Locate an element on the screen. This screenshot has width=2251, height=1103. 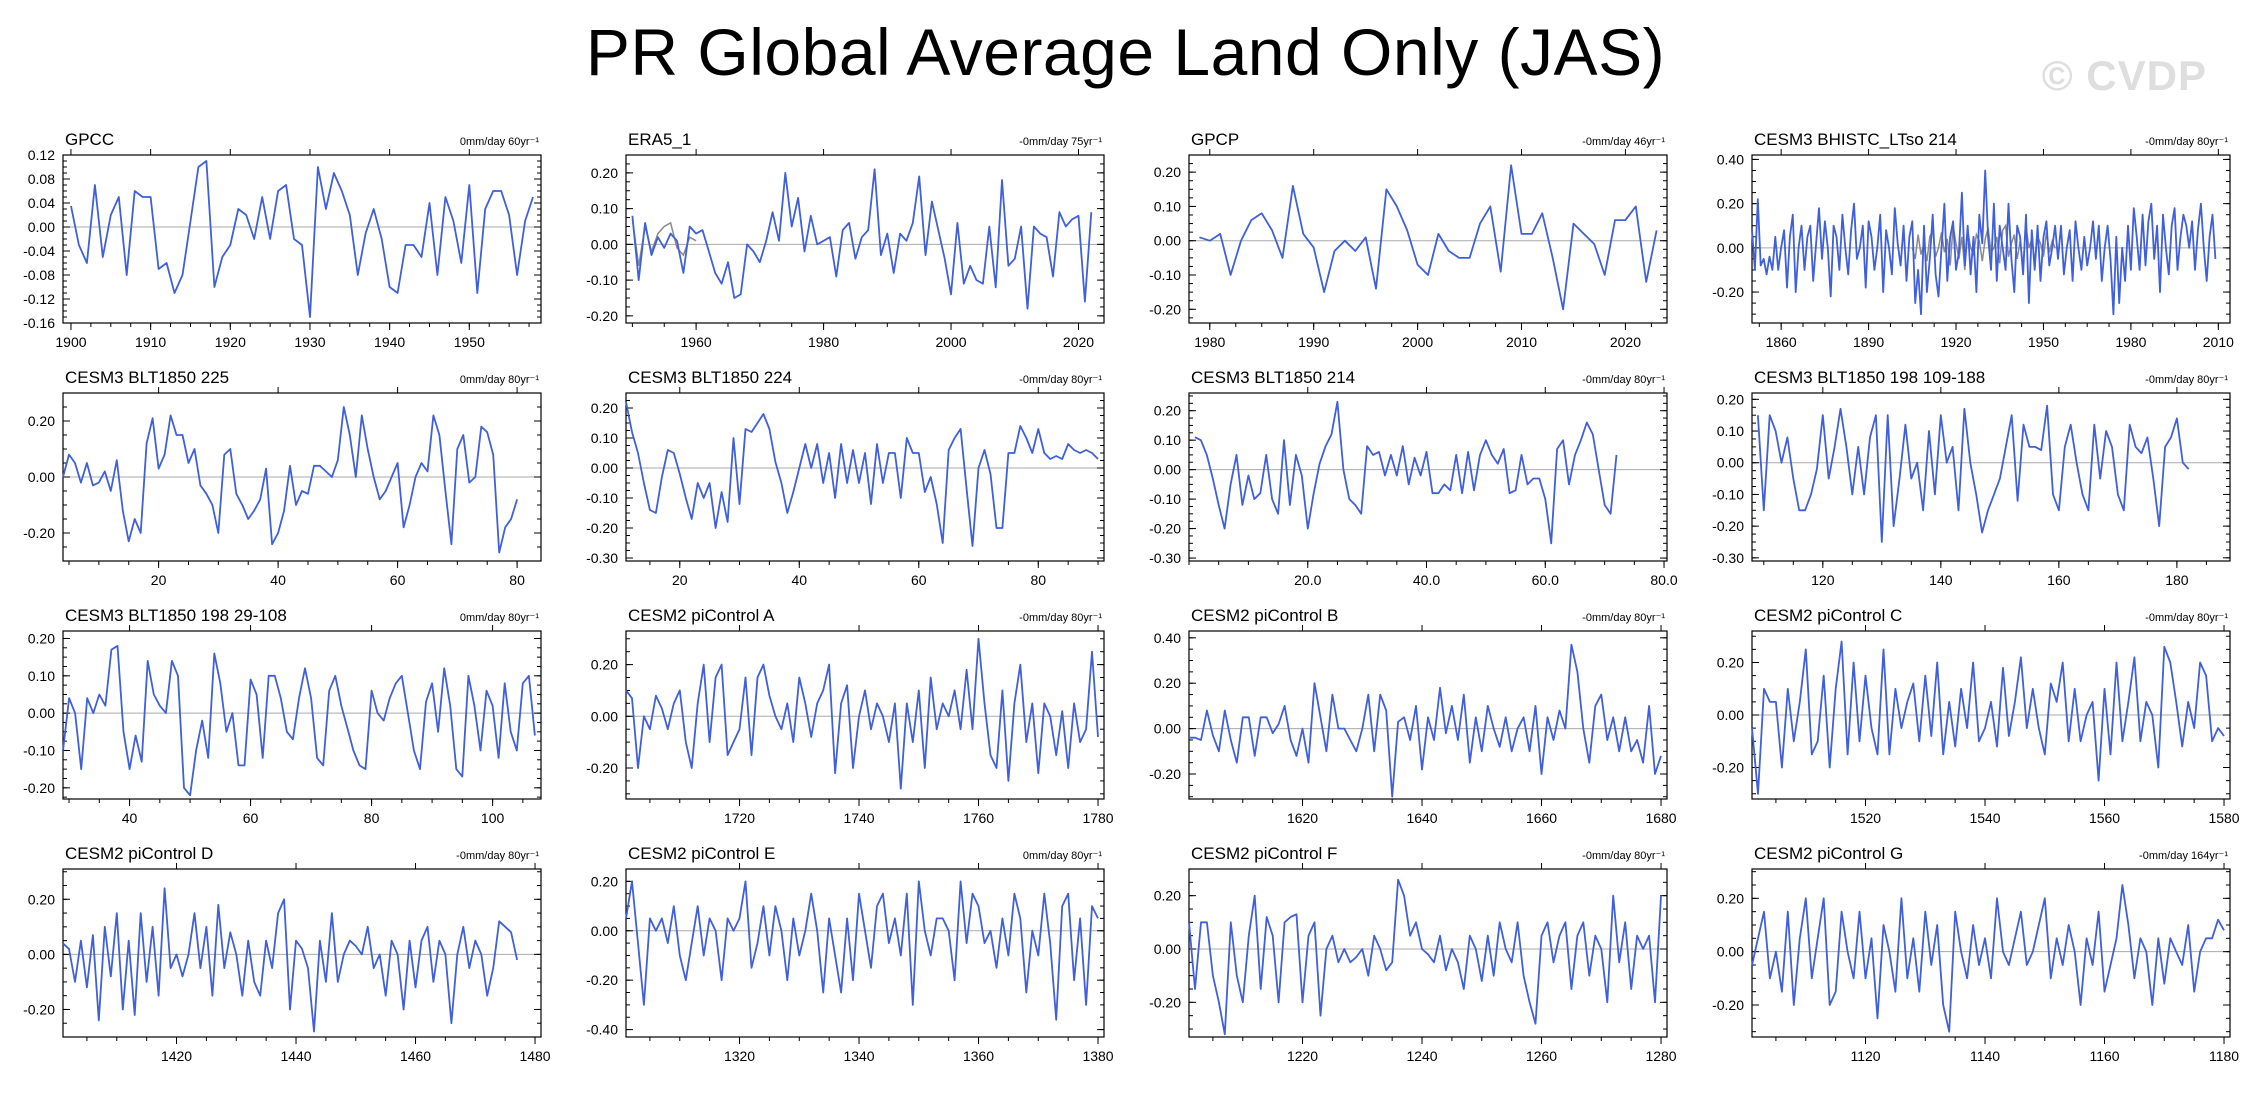
x-tick-label: 1580 is located at coordinates (2223, 818).